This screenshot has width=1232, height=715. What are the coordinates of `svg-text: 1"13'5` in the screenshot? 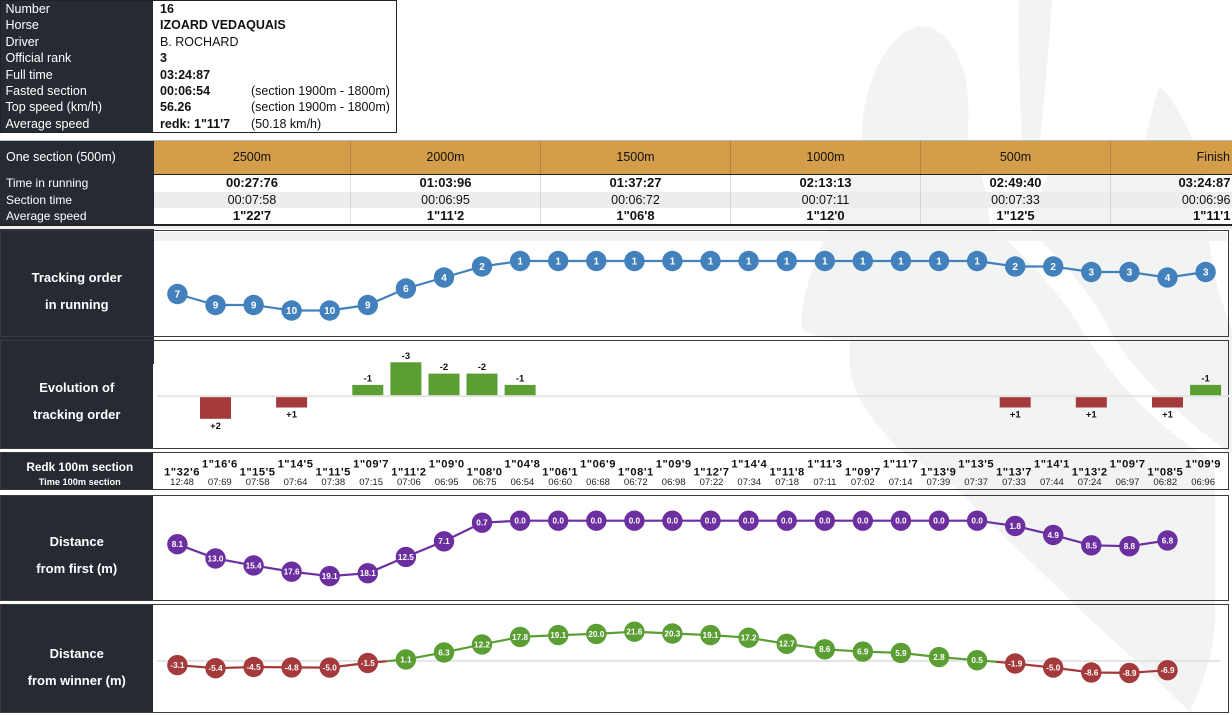 It's located at (976, 464).